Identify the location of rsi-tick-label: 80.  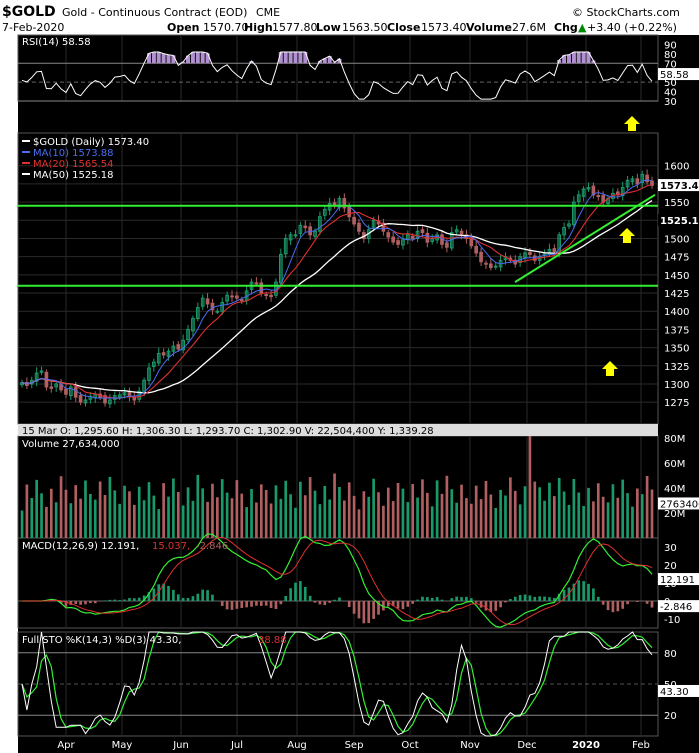
(670, 55).